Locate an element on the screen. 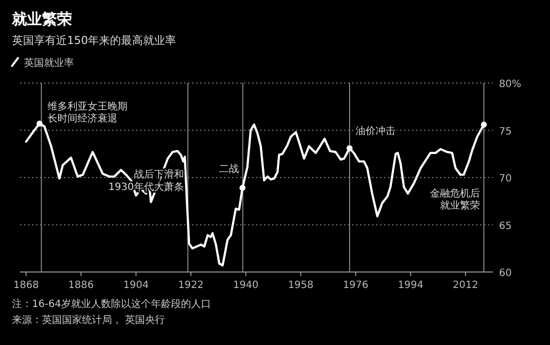 The width and height of the screenshot is (550, 345). annotation: 油价冲击 is located at coordinates (376, 131).